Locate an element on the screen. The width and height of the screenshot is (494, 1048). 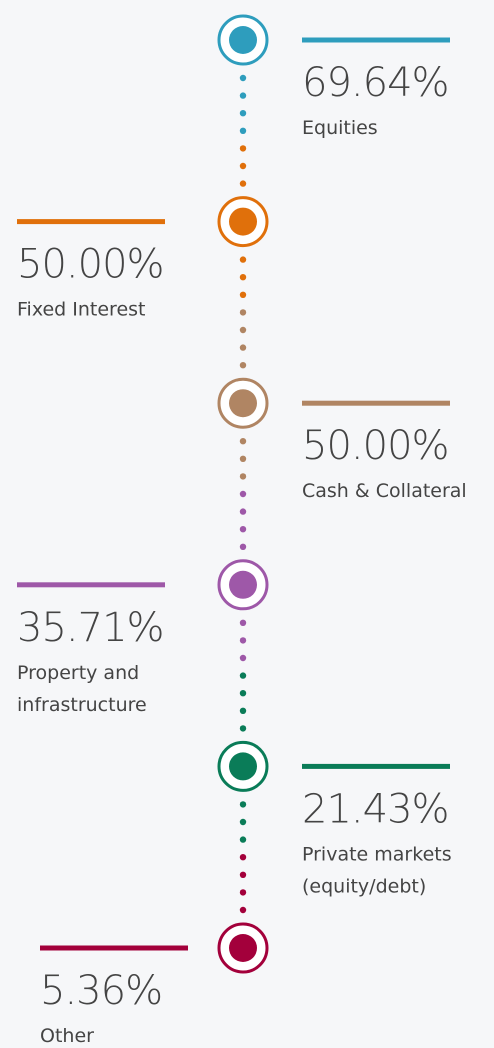
value: 5.36% is located at coordinates (101, 991).